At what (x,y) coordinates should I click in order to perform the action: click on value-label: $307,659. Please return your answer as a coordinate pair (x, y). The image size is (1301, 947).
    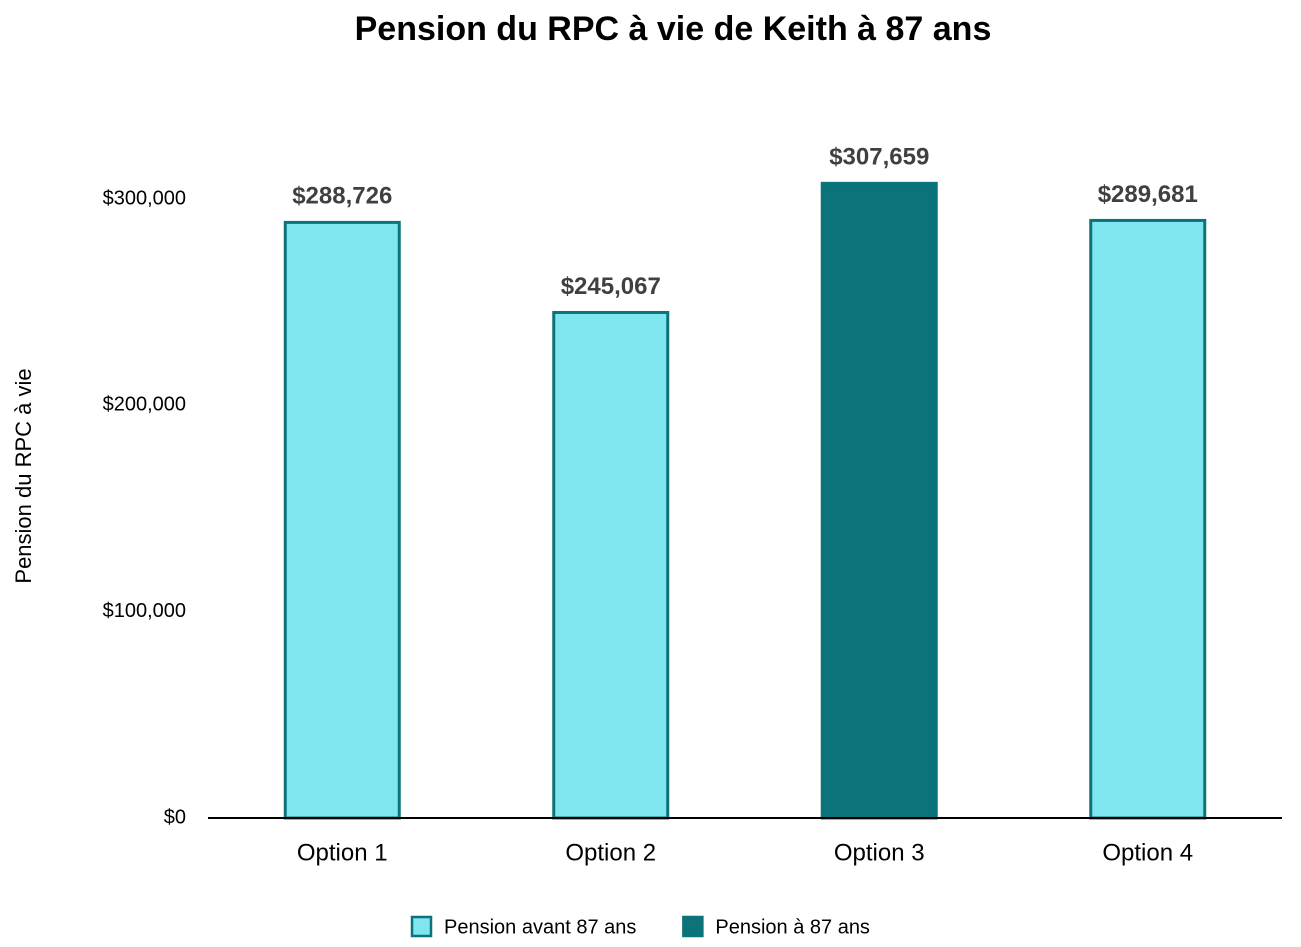
    Looking at the image, I should click on (879, 157).